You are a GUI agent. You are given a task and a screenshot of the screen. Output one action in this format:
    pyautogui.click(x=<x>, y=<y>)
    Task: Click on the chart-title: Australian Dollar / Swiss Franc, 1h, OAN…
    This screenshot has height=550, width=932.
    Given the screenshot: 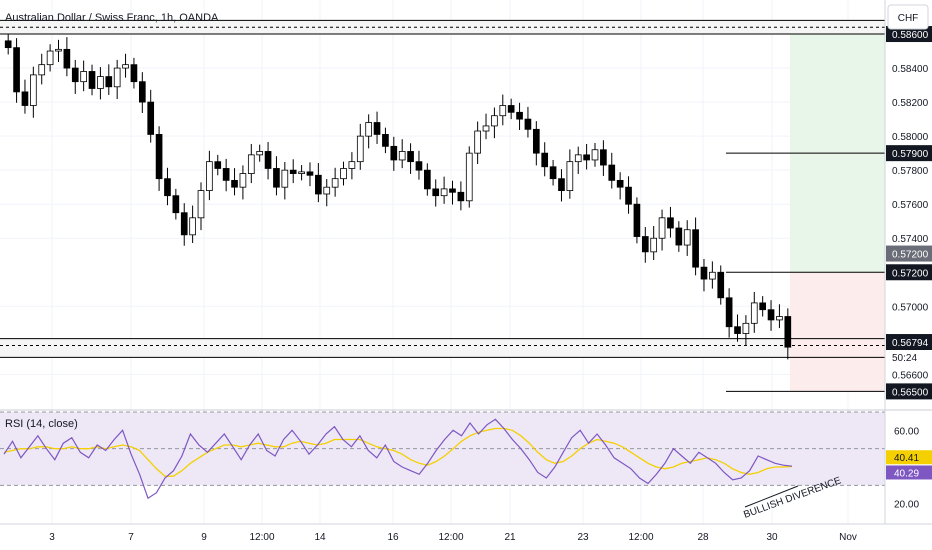 What is the action you would take?
    pyautogui.click(x=112, y=18)
    